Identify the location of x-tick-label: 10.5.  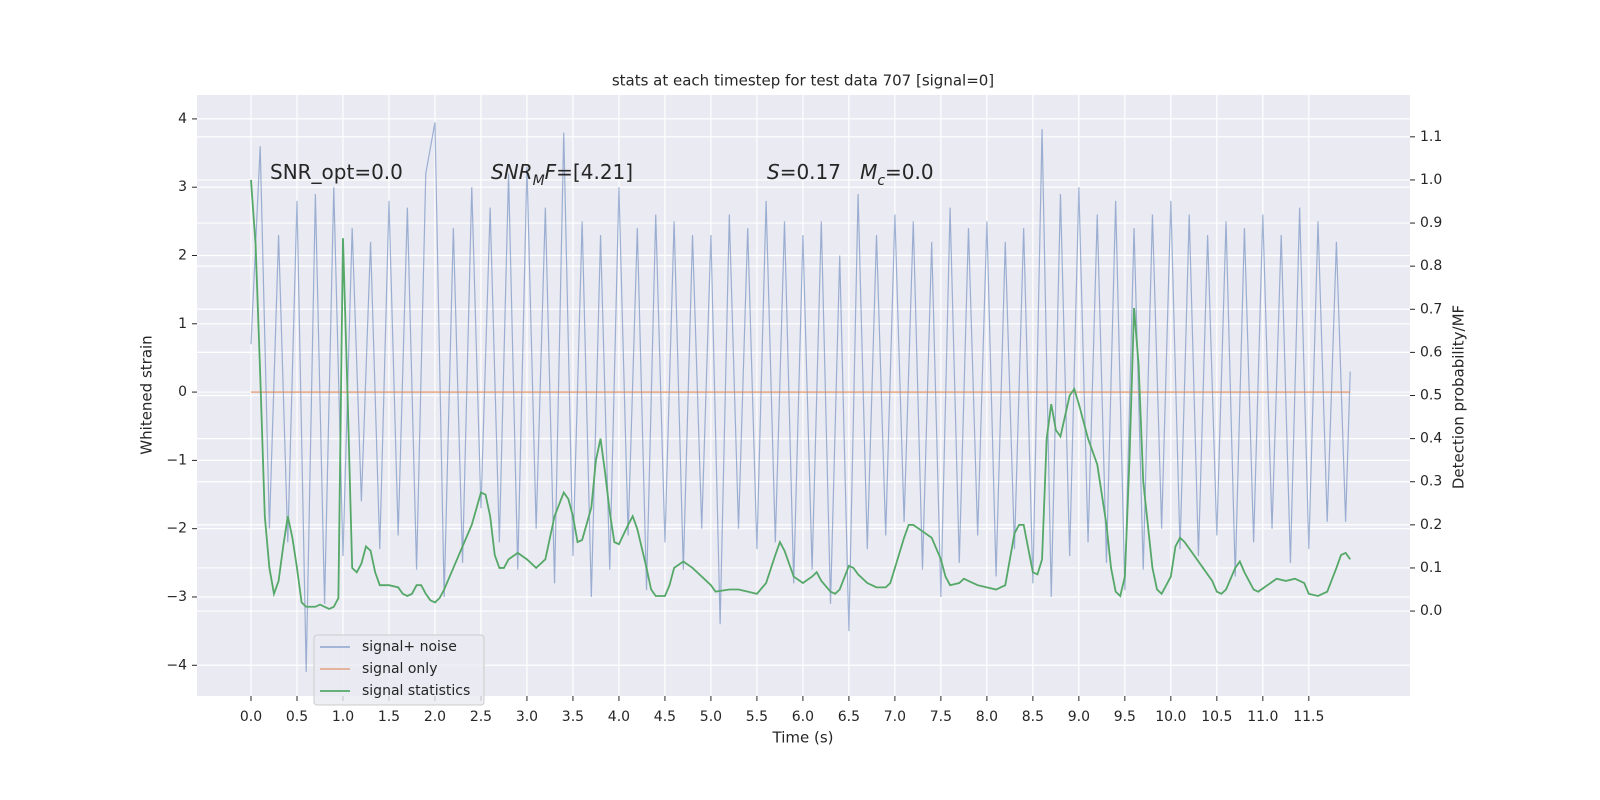
(1216, 717).